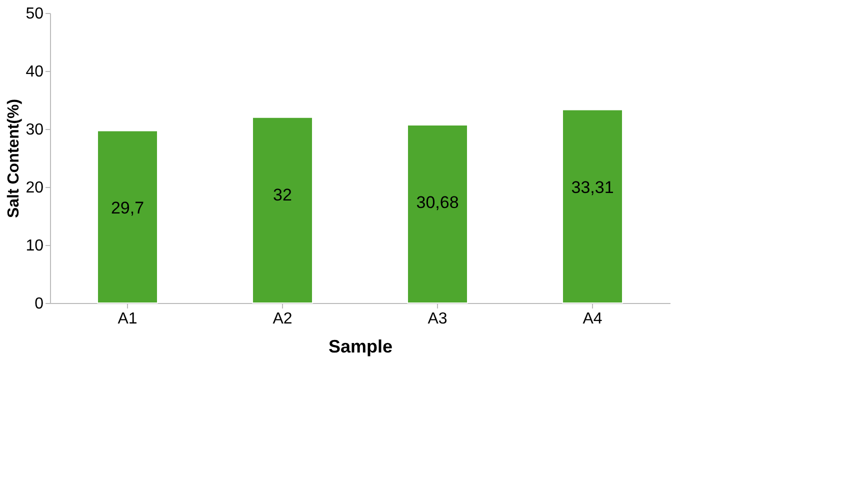 The image size is (865, 478). Describe the element at coordinates (360, 346) in the screenshot. I see `x-axis-title: Sample` at that location.